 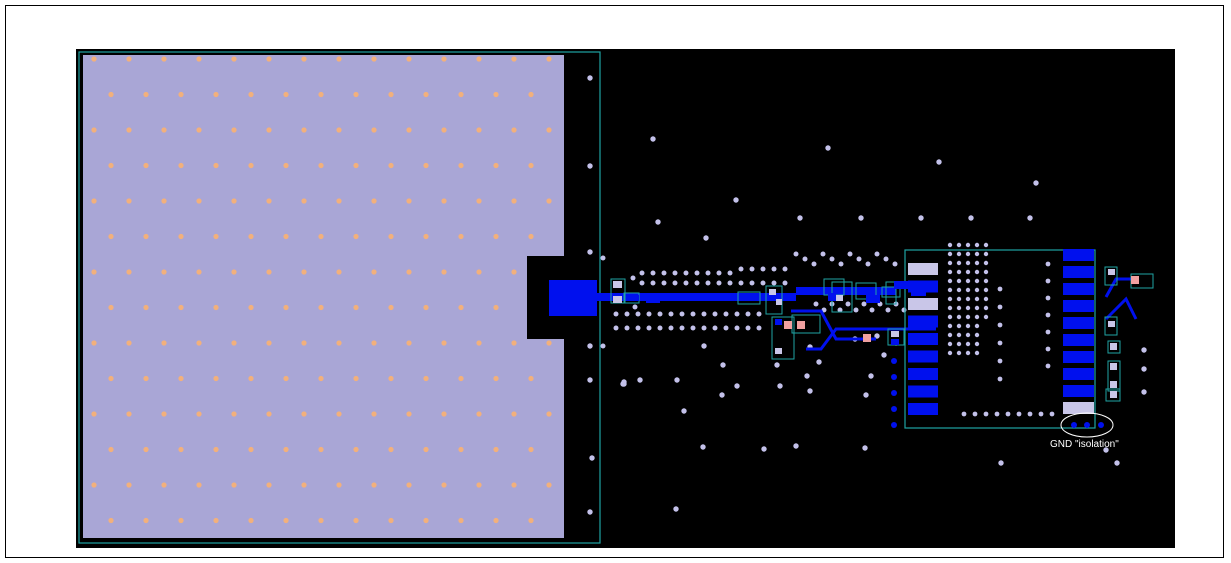 I want to click on component-outline, so click(x=749, y=298).